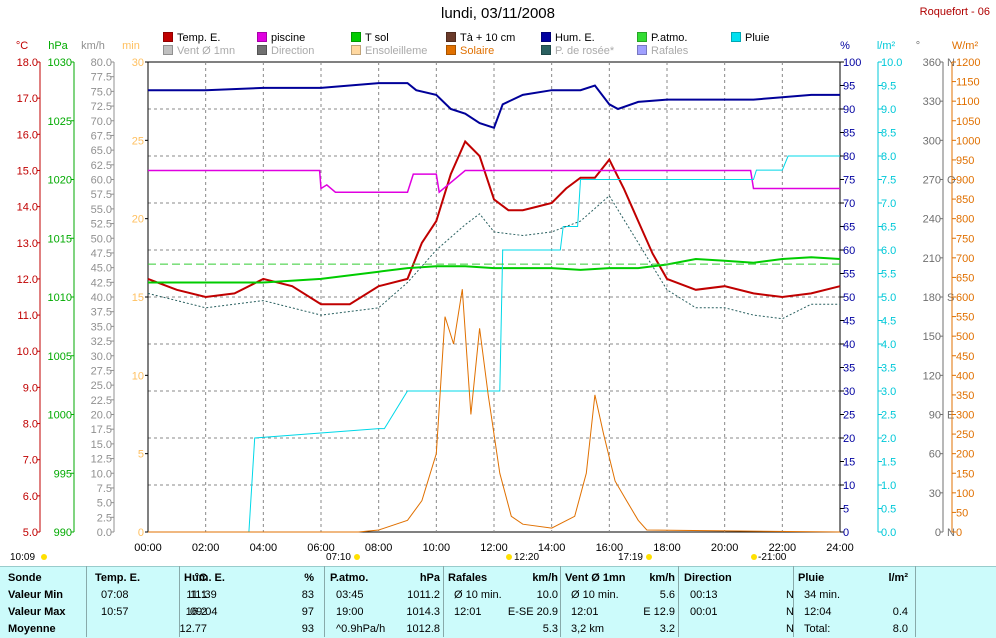  I want to click on wm2-axis-tick-label: 150, so click(965, 474).